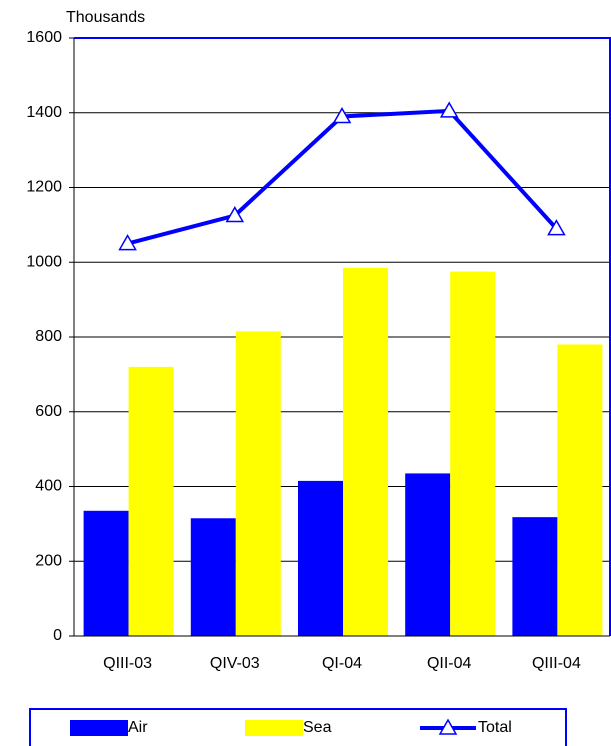 The image size is (611, 746). I want to click on x-tick-label: QII-04, so click(449, 663).